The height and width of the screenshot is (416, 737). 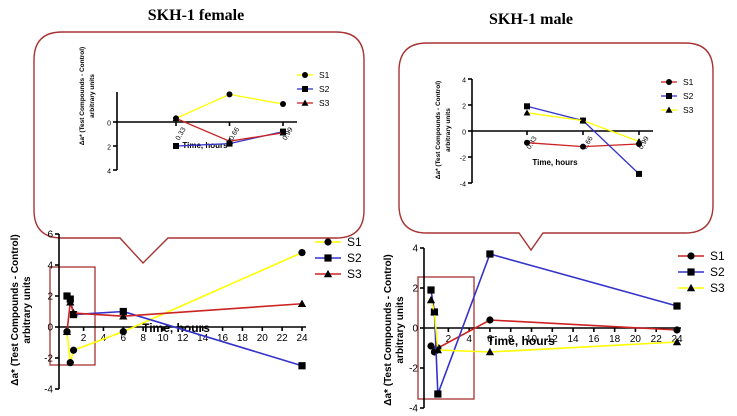 What do you see at coordinates (324, 75) in the screenshot?
I see `female-inset-legend-label-S1: S1` at bounding box center [324, 75].